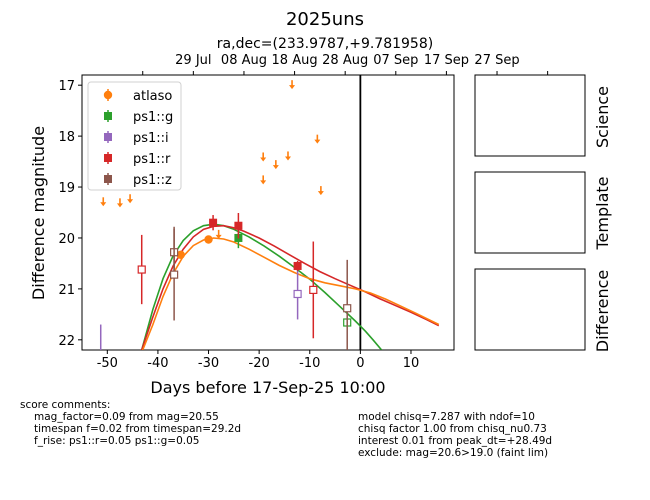 Image resolution: width=650 pixels, height=500 pixels. Describe the element at coordinates (267, 387) in the screenshot. I see `x-axis-label: Days before 17-Sep-25 10:00` at that location.